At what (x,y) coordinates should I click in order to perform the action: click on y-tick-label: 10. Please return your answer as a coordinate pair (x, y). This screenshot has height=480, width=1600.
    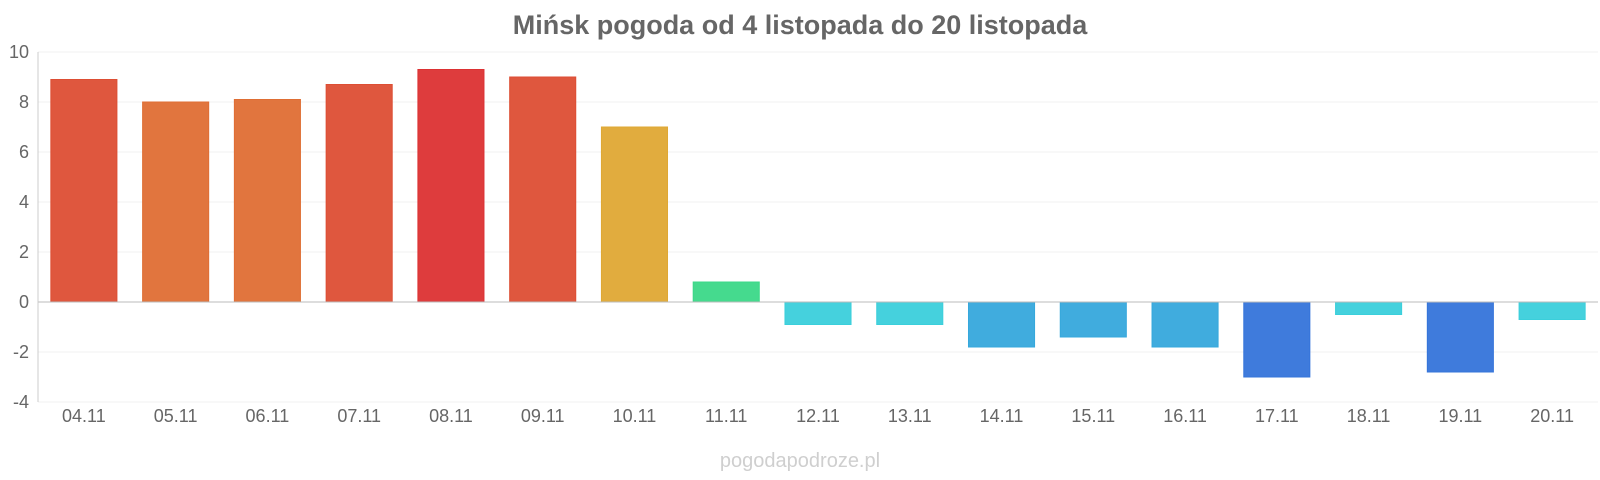
    Looking at the image, I should click on (19, 52).